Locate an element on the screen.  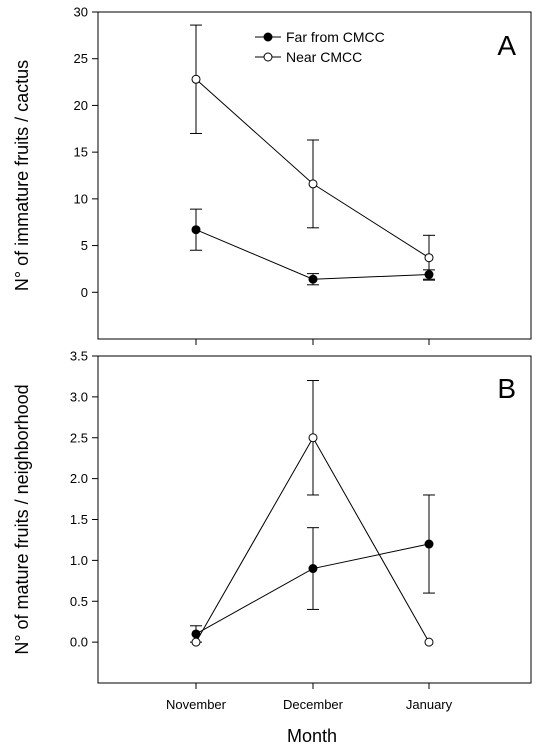
x-axis-title: Month is located at coordinates (312, 736).